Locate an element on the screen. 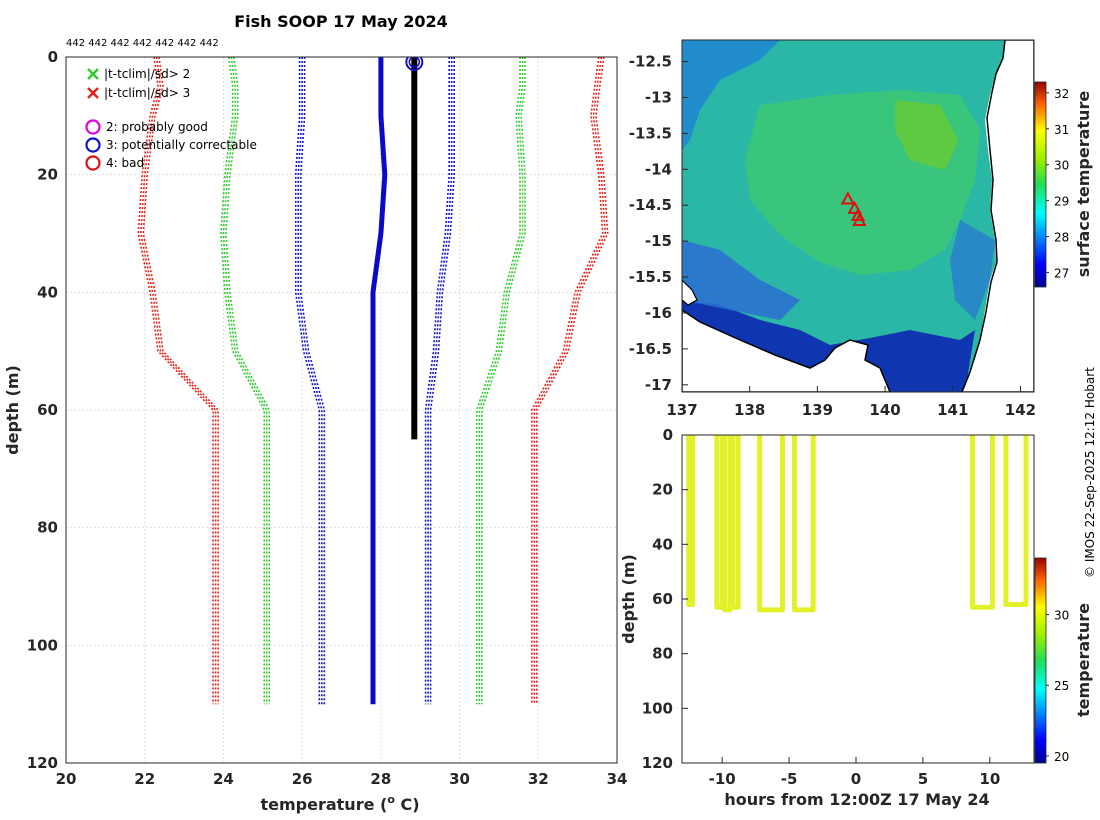 The height and width of the screenshot is (820, 1100). profile-xtick-label: 28 is located at coordinates (380, 779).